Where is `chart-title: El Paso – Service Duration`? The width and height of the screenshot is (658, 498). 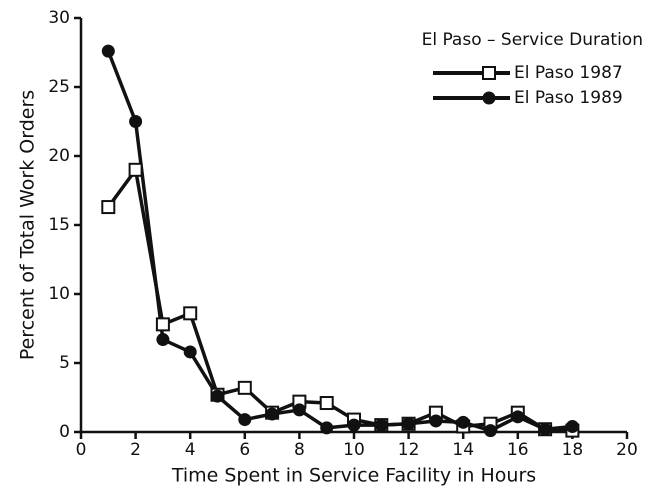
chart-title: El Paso – Service Duration is located at coordinates (532, 40).